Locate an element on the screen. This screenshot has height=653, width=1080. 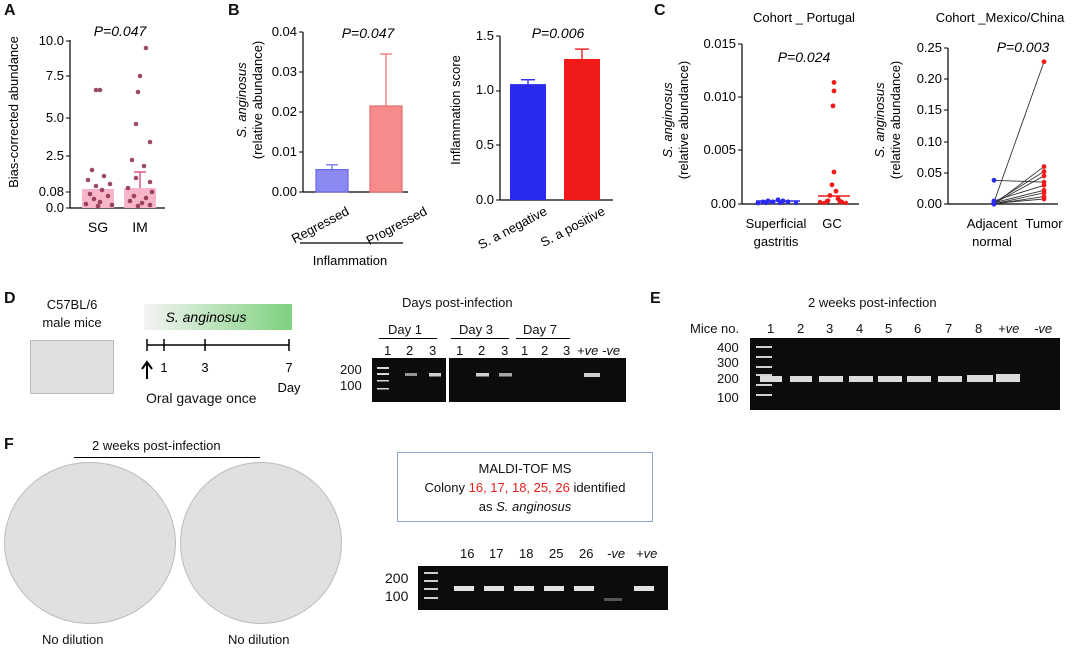
c1-cat-gastritis: gastritis is located at coordinates (776, 241).